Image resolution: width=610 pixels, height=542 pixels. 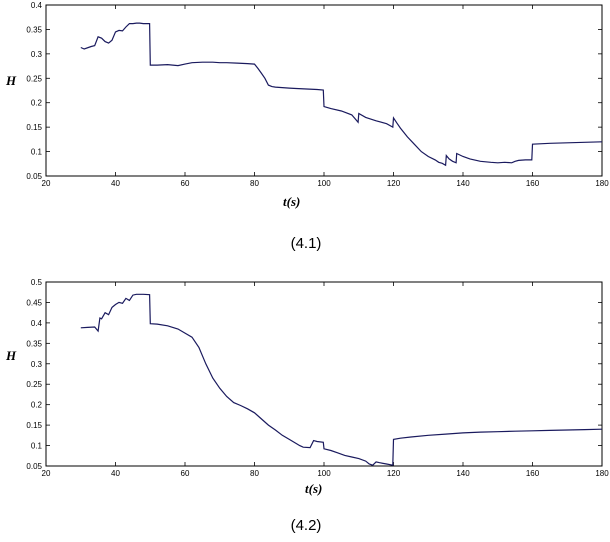 What do you see at coordinates (34, 302) in the screenshot?
I see `y-tick-label: 0.45` at bounding box center [34, 302].